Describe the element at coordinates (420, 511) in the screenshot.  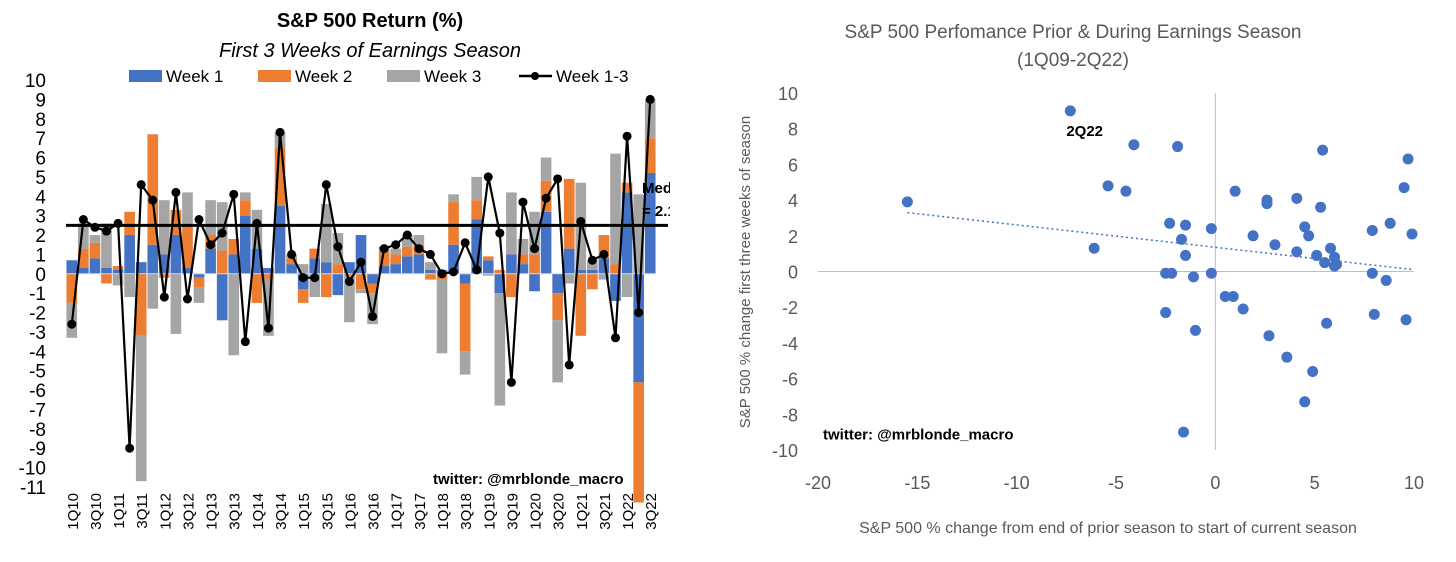
I see `left-x-tick-label: 3Q17` at that location.